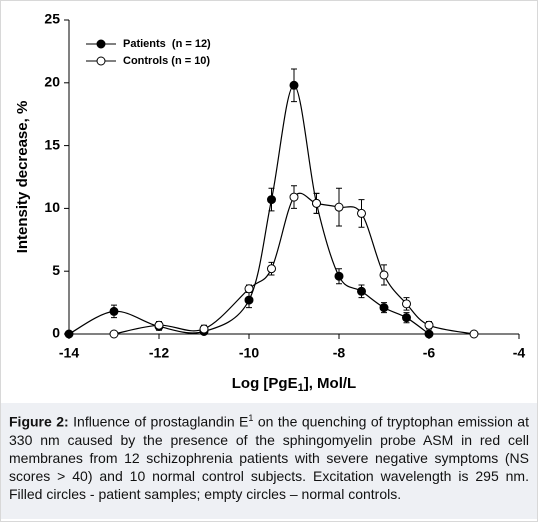  What do you see at coordinates (69, 353) in the screenshot?
I see `x-tick-label: -14` at bounding box center [69, 353].